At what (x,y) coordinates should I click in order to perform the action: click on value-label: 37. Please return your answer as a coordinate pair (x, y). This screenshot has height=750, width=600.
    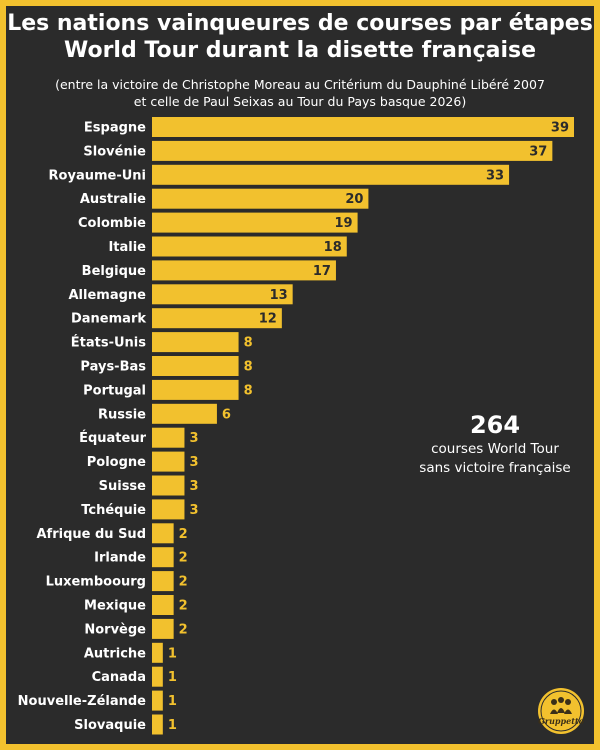
    Looking at the image, I should click on (538, 151).